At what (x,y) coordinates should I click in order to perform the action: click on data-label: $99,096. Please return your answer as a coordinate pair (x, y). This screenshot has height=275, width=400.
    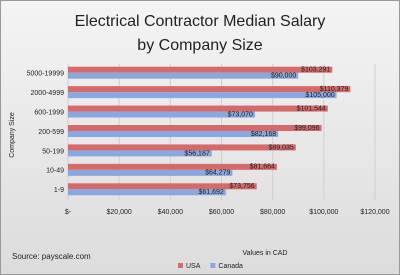
    Looking at the image, I should click on (306, 128).